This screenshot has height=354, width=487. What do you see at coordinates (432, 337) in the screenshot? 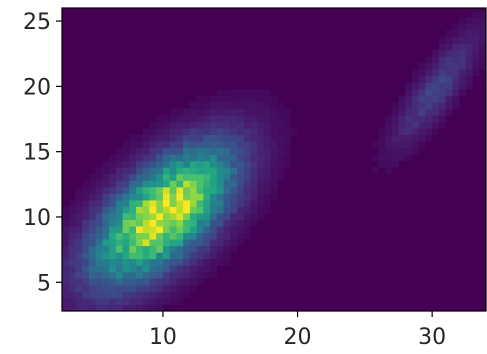
I see `x-tick-label: 30` at bounding box center [432, 337].